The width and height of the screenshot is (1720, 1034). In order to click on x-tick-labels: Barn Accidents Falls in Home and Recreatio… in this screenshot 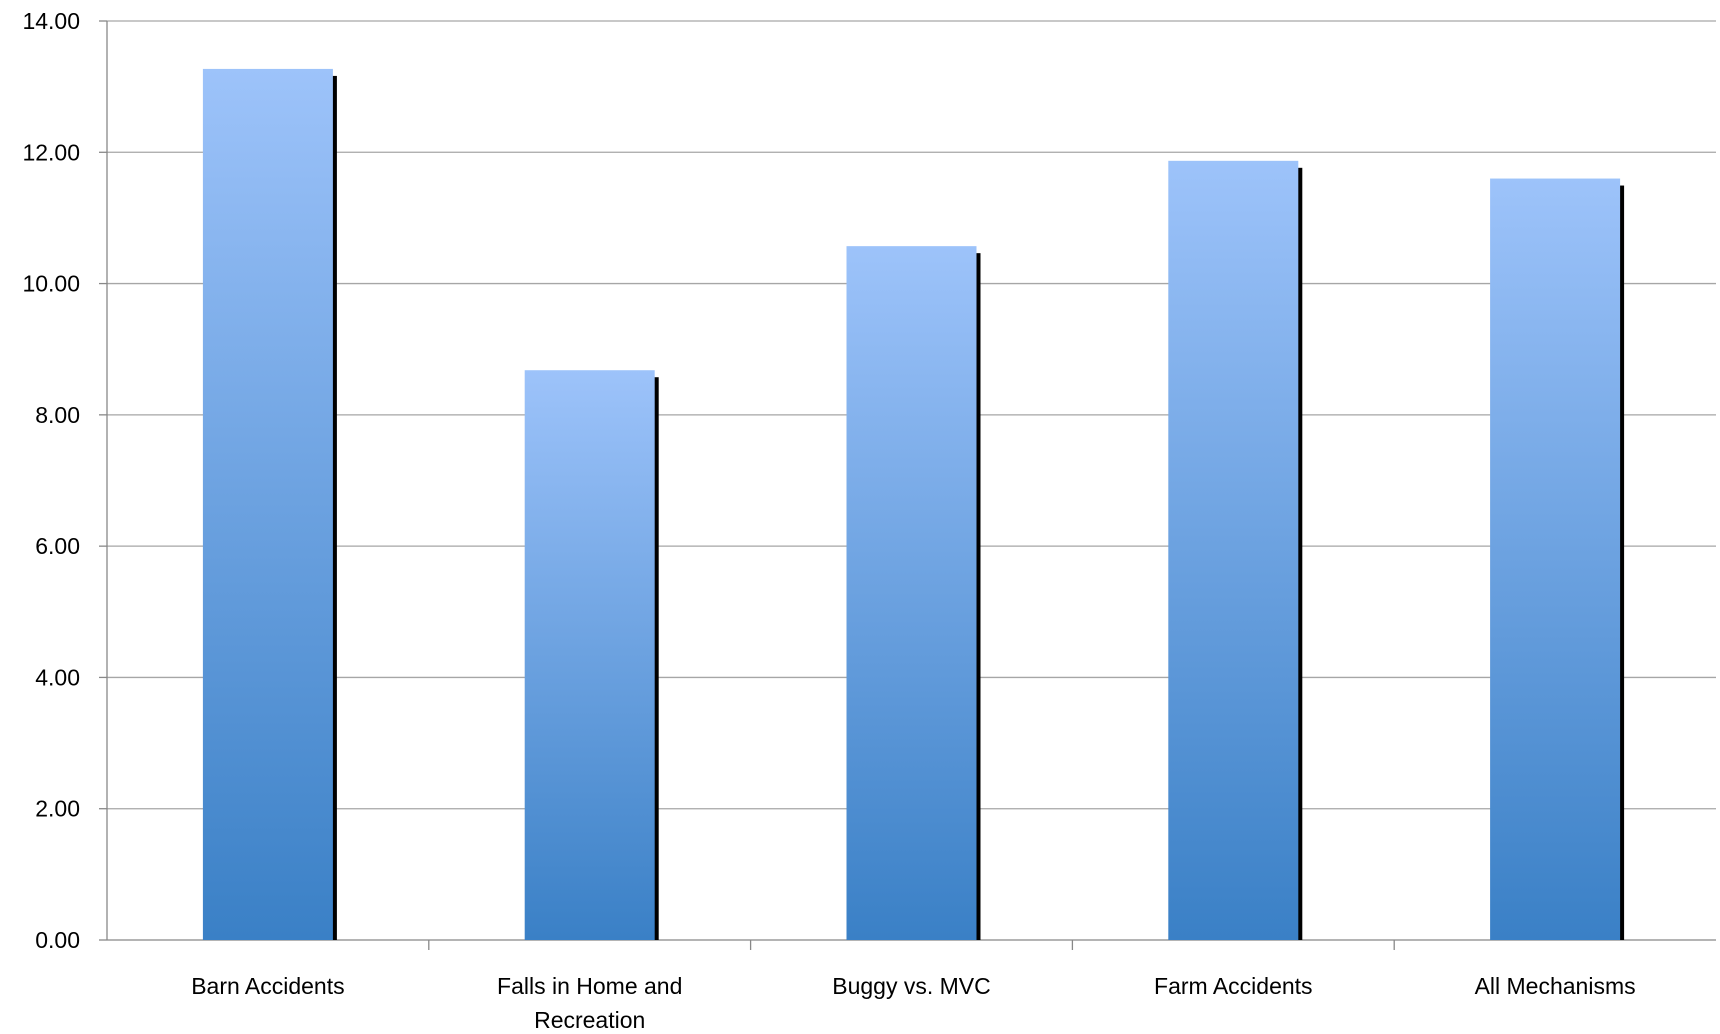, I will do `click(913, 1003)`.